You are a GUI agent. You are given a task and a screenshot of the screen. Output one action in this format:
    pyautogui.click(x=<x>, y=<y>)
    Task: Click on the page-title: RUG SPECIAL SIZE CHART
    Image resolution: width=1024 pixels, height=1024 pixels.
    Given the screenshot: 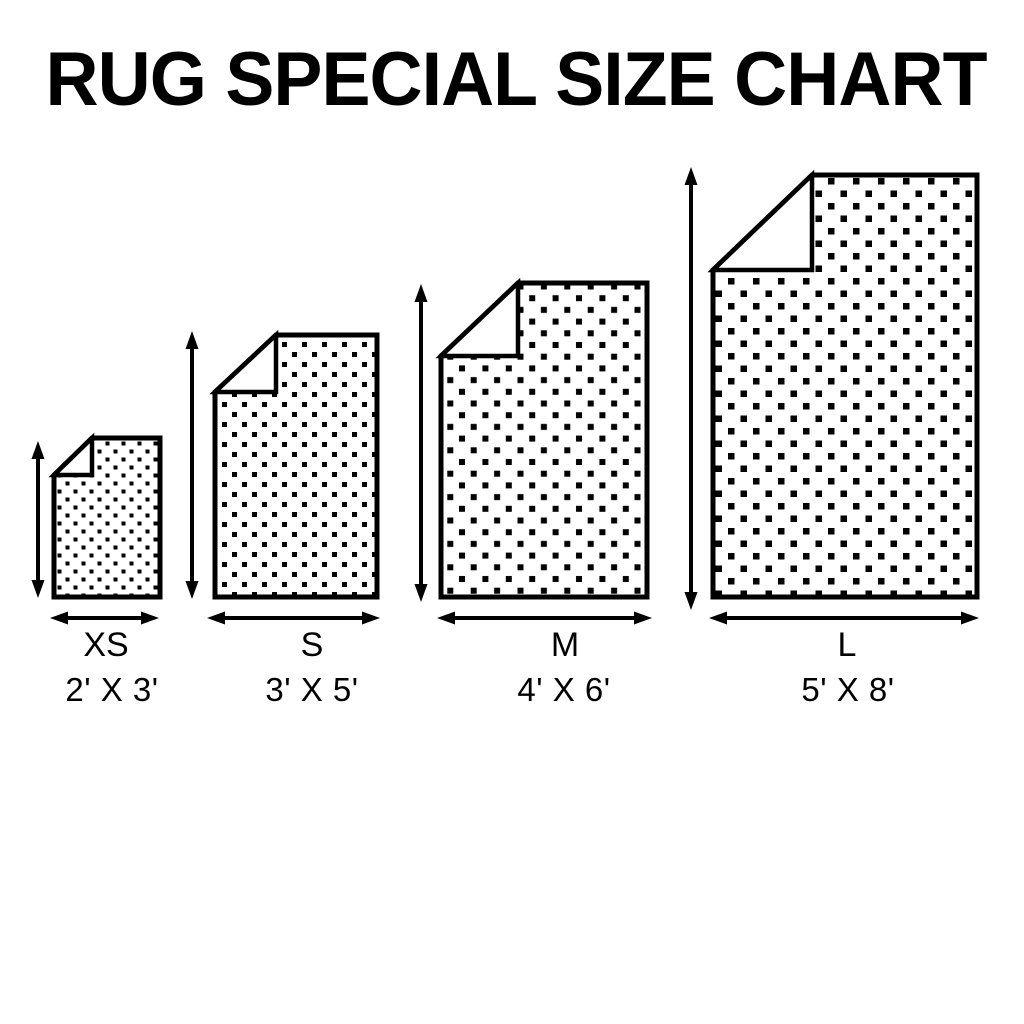 What is the action you would take?
    pyautogui.click(x=517, y=79)
    